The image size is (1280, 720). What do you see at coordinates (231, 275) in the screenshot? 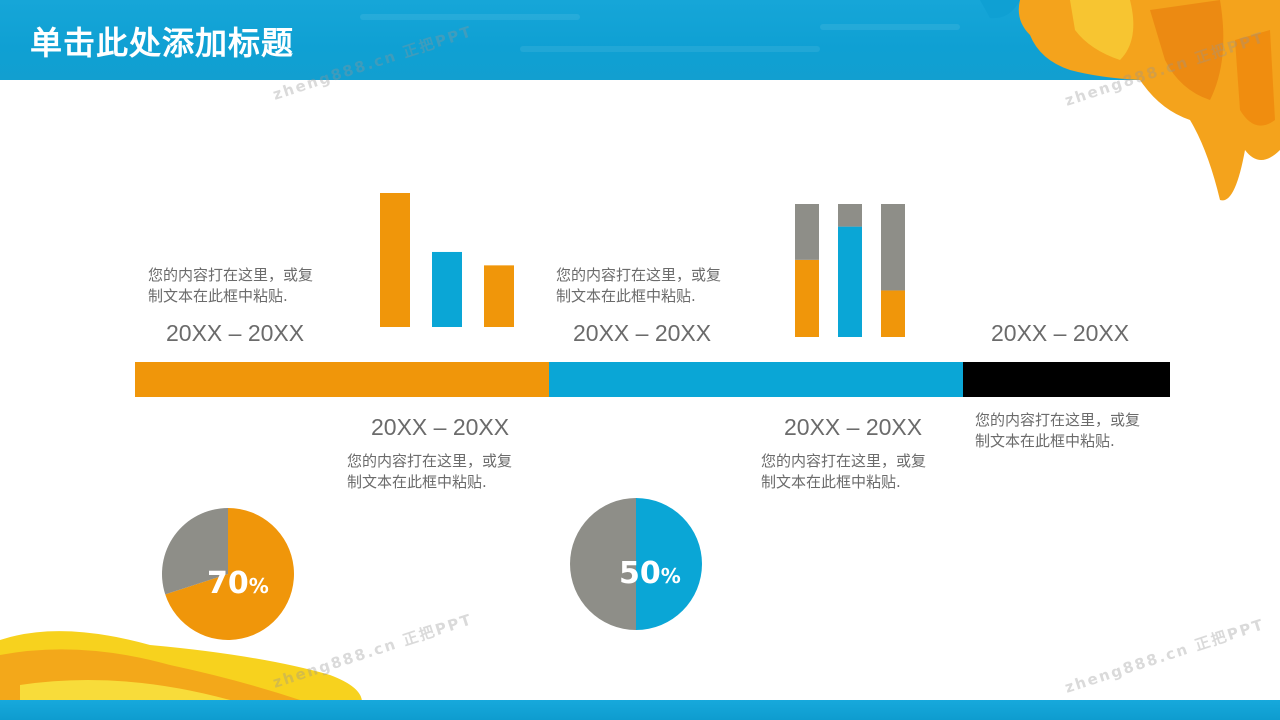
I see `entry-1-desc-line1: 您的内容打在这里，或复` at bounding box center [231, 275].